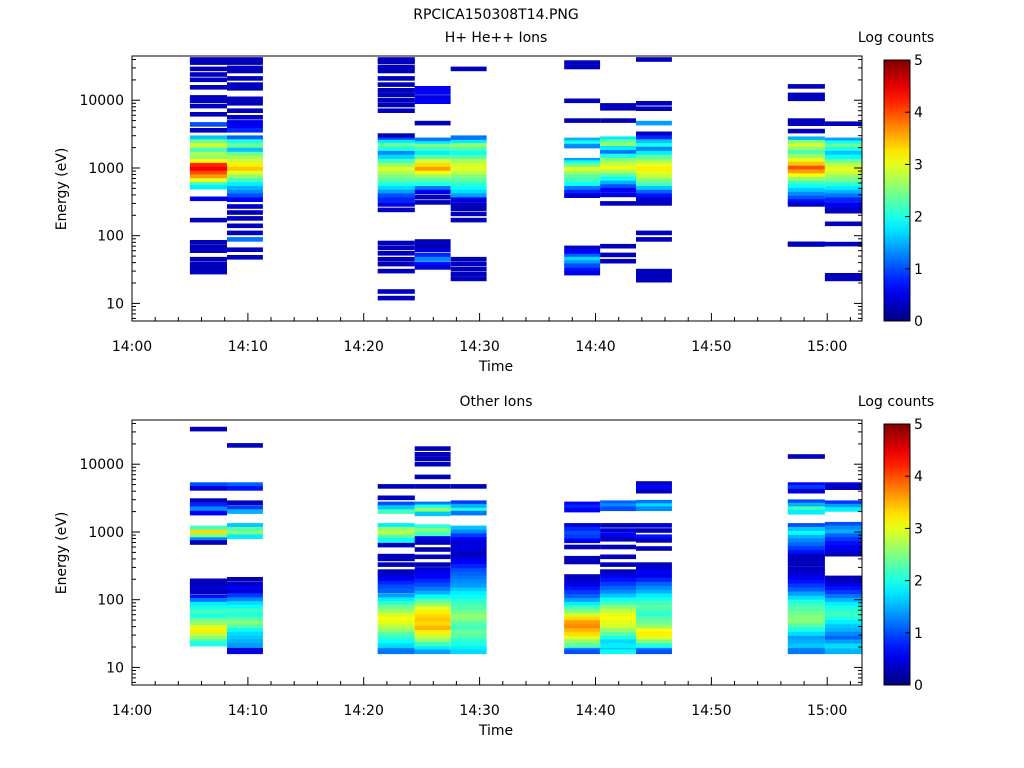 Image resolution: width=1024 pixels, height=768 pixels. I want to click on x-tick-label: 14:50, so click(711, 711).